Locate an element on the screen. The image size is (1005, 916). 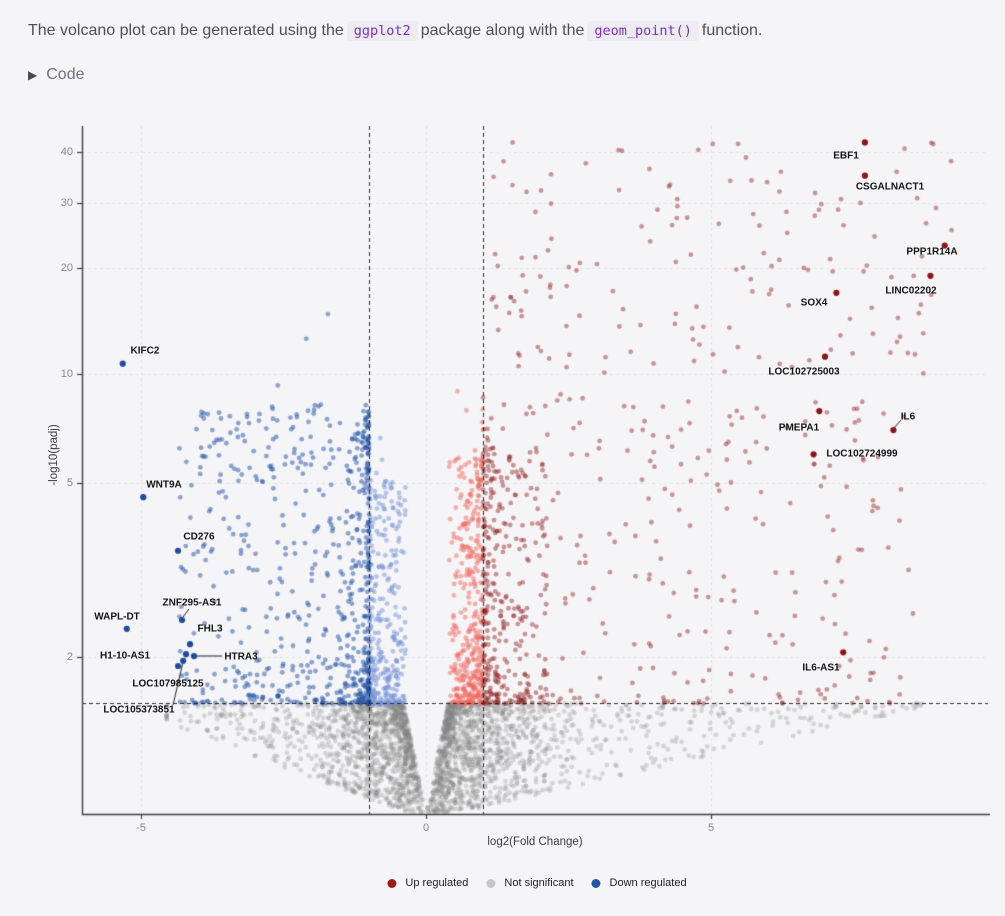
legend-label: Not significant is located at coordinates (539, 883).